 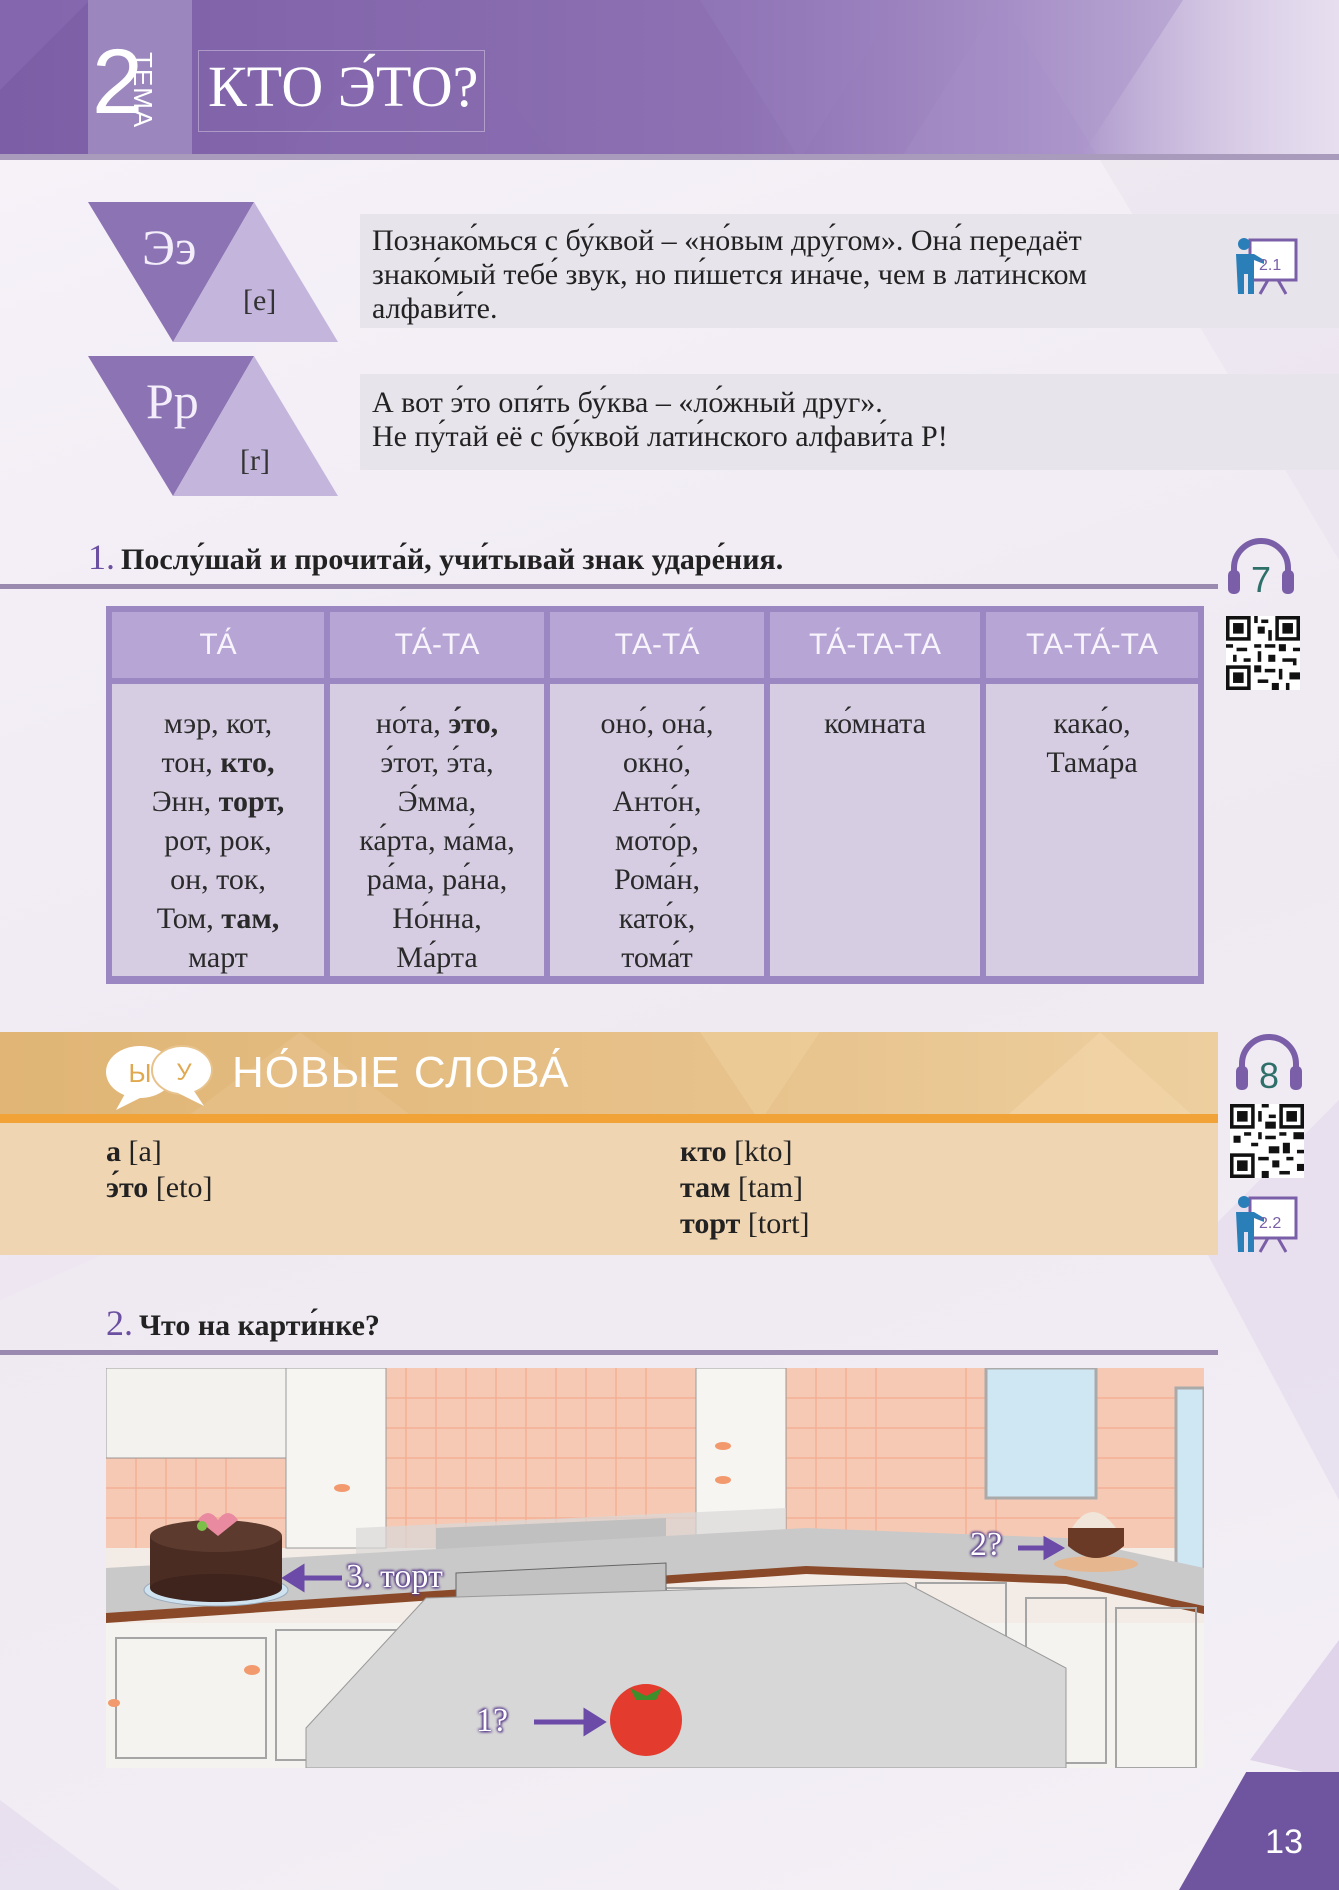 I want to click on presenter-board-icon: 2.2, so click(x=1267, y=1227).